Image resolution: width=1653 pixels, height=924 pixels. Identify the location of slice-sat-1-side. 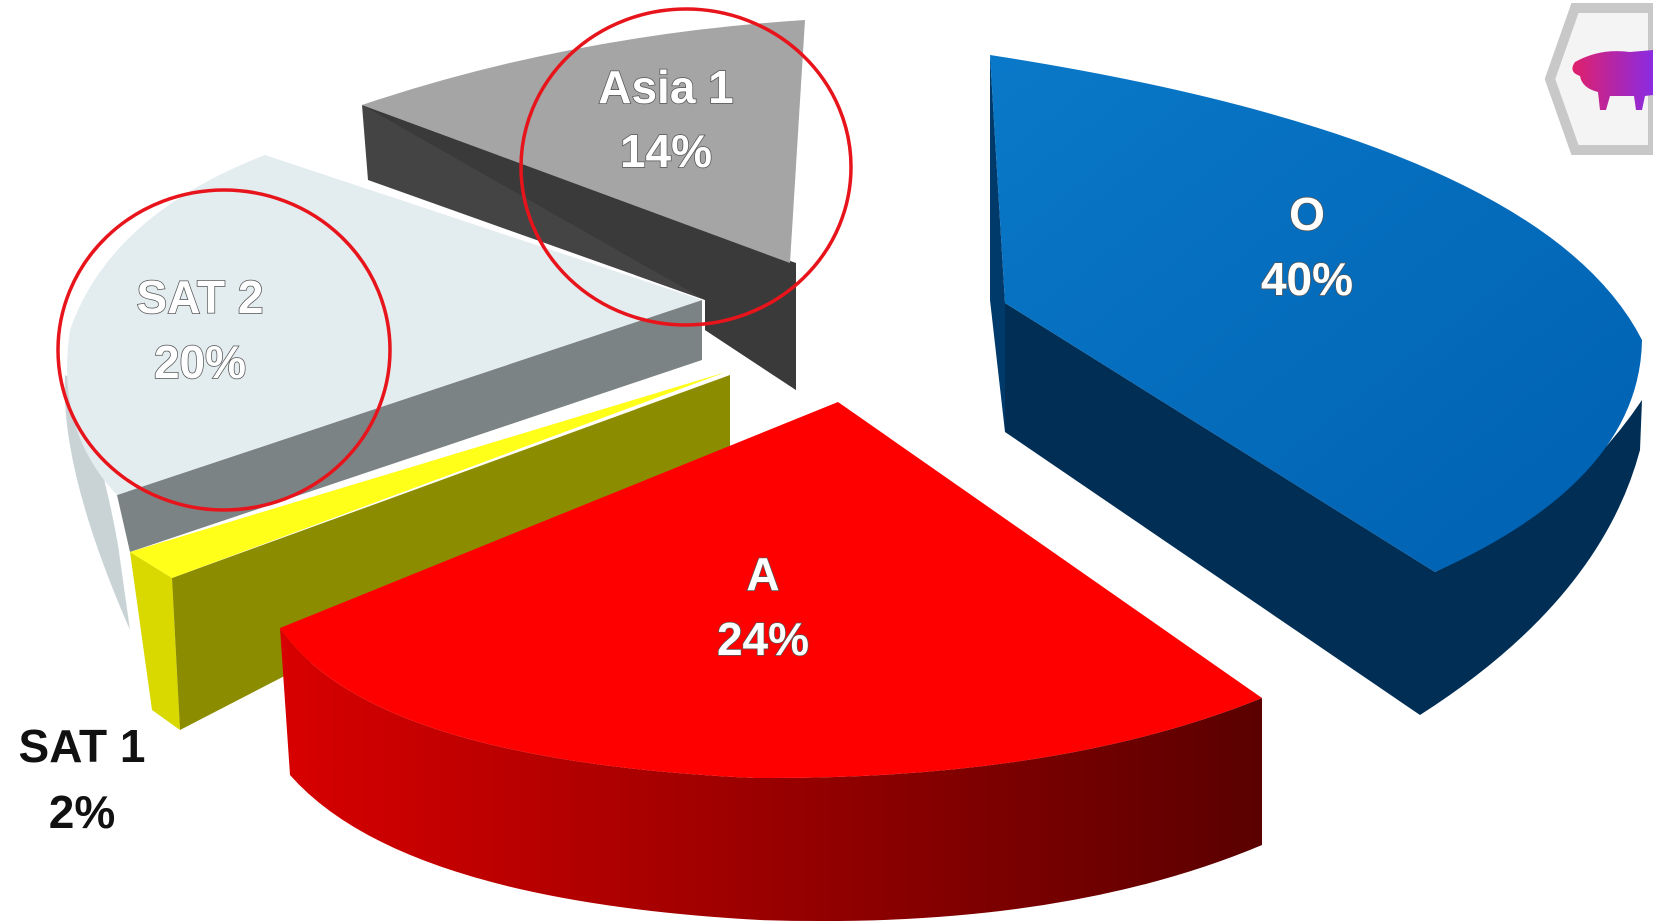
(155, 641).